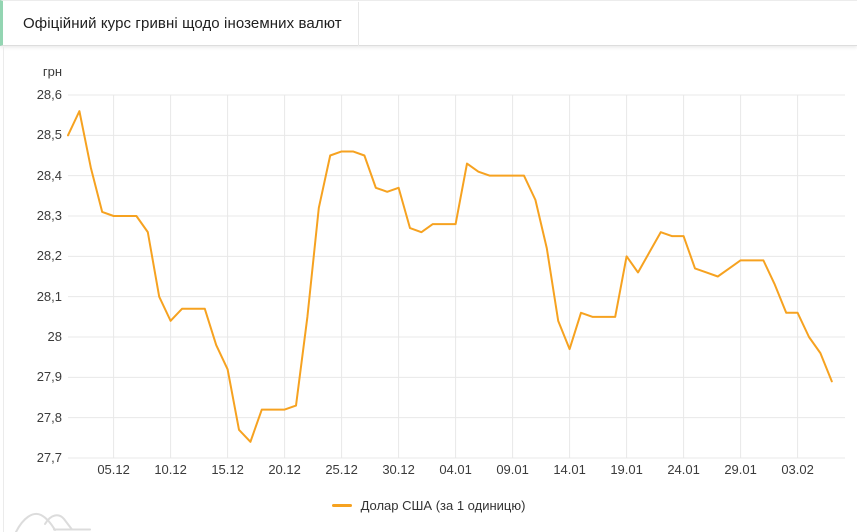 Image resolution: width=857 pixels, height=532 pixels. Describe the element at coordinates (626, 469) in the screenshot. I see `x-tick-label: 19.01` at that location.